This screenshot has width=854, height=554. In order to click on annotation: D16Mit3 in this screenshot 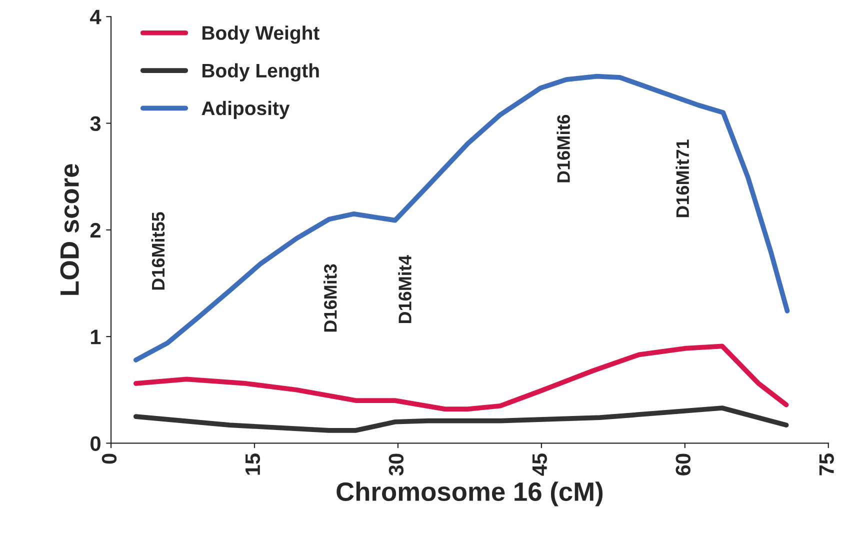, I will do `click(330, 298)`.